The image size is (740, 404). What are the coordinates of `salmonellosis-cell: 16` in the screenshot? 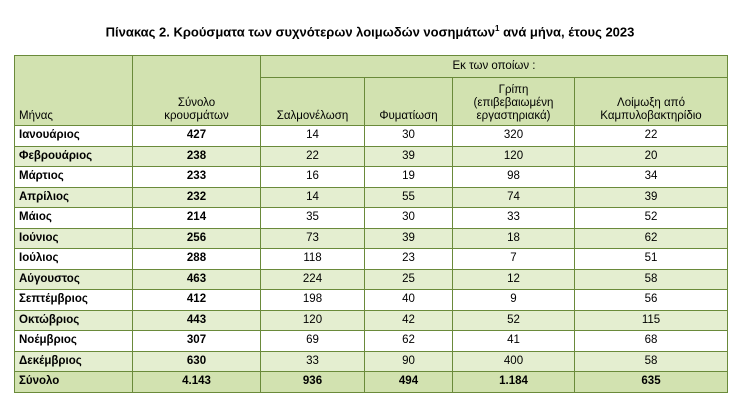 It's located at (312, 177).